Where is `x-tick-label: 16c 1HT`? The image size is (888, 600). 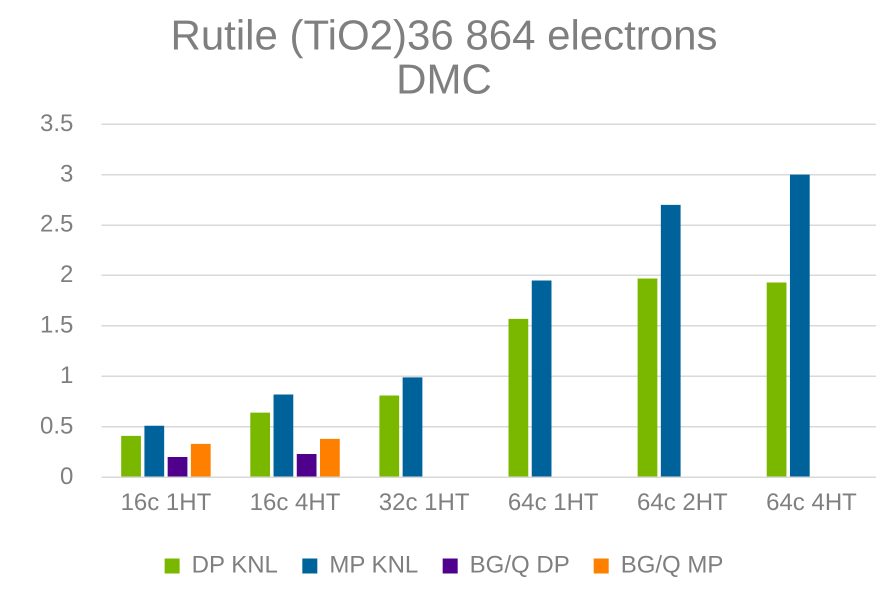 x-tick-label: 16c 1HT is located at coordinates (166, 502).